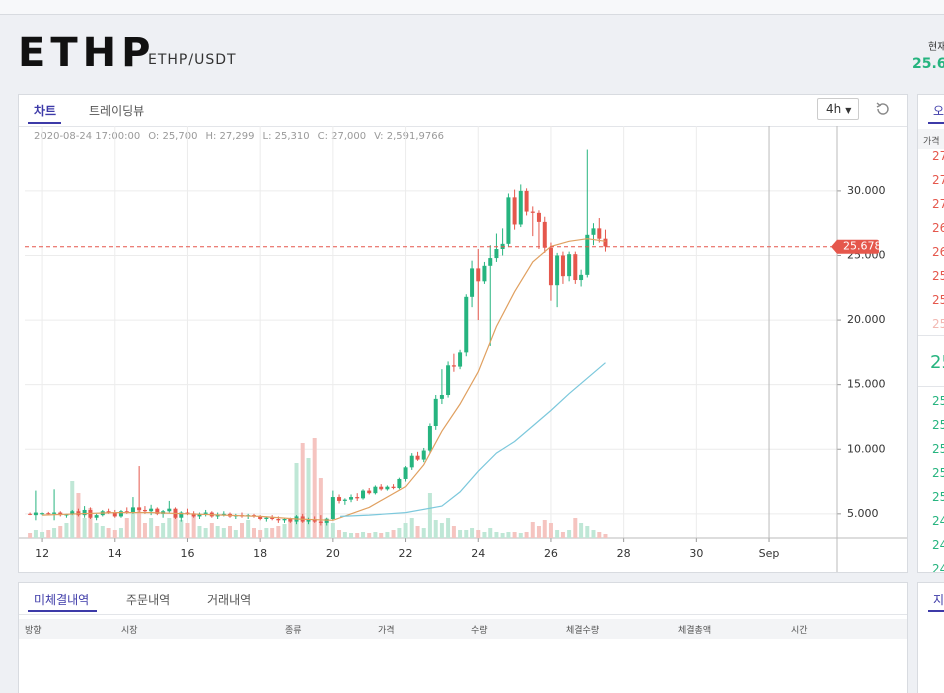 This screenshot has height=693, width=944. What do you see at coordinates (928, 64) in the screenshot?
I see `current-price: 25.678` at bounding box center [928, 64].